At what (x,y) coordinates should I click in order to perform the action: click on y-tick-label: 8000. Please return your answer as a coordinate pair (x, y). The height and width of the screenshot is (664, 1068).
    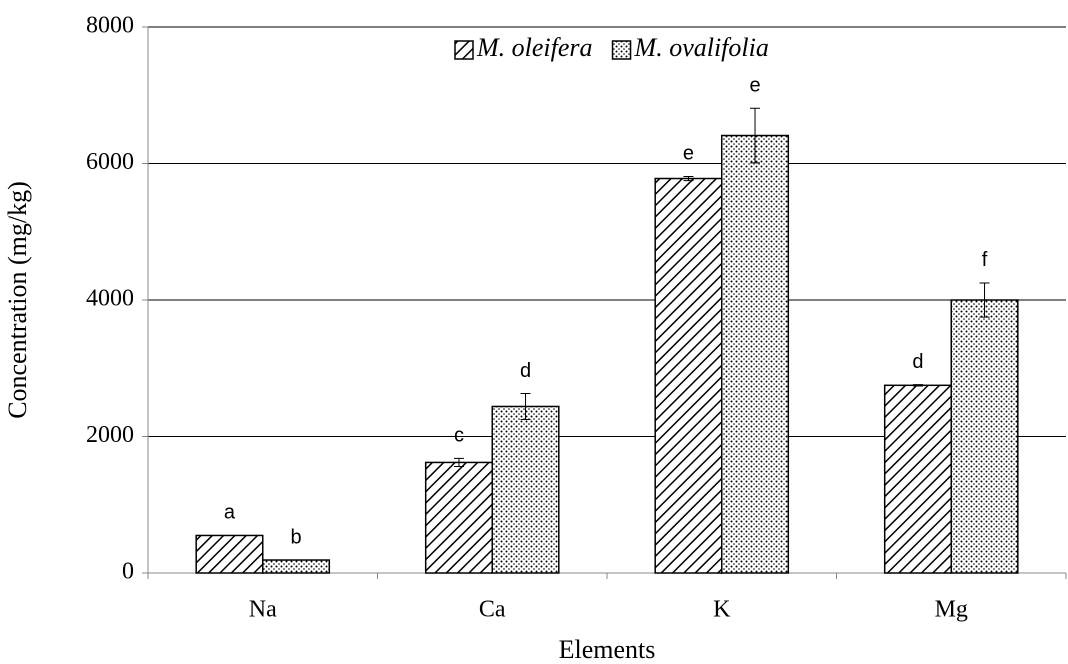
    Looking at the image, I should click on (110, 26).